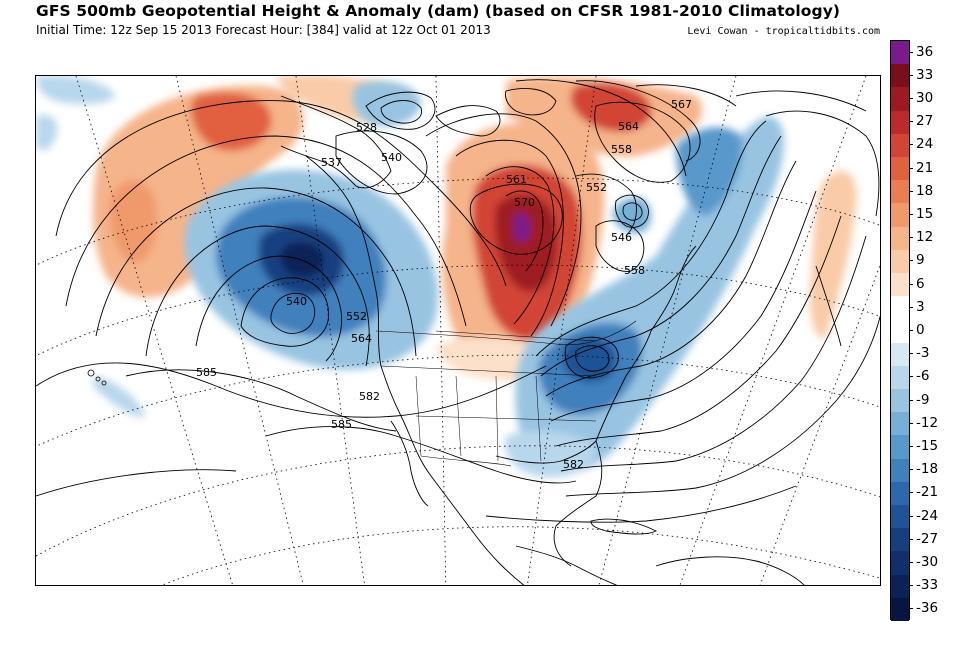 This screenshot has height=645, width=960. I want to click on colorbar-label: 24, so click(925, 144).